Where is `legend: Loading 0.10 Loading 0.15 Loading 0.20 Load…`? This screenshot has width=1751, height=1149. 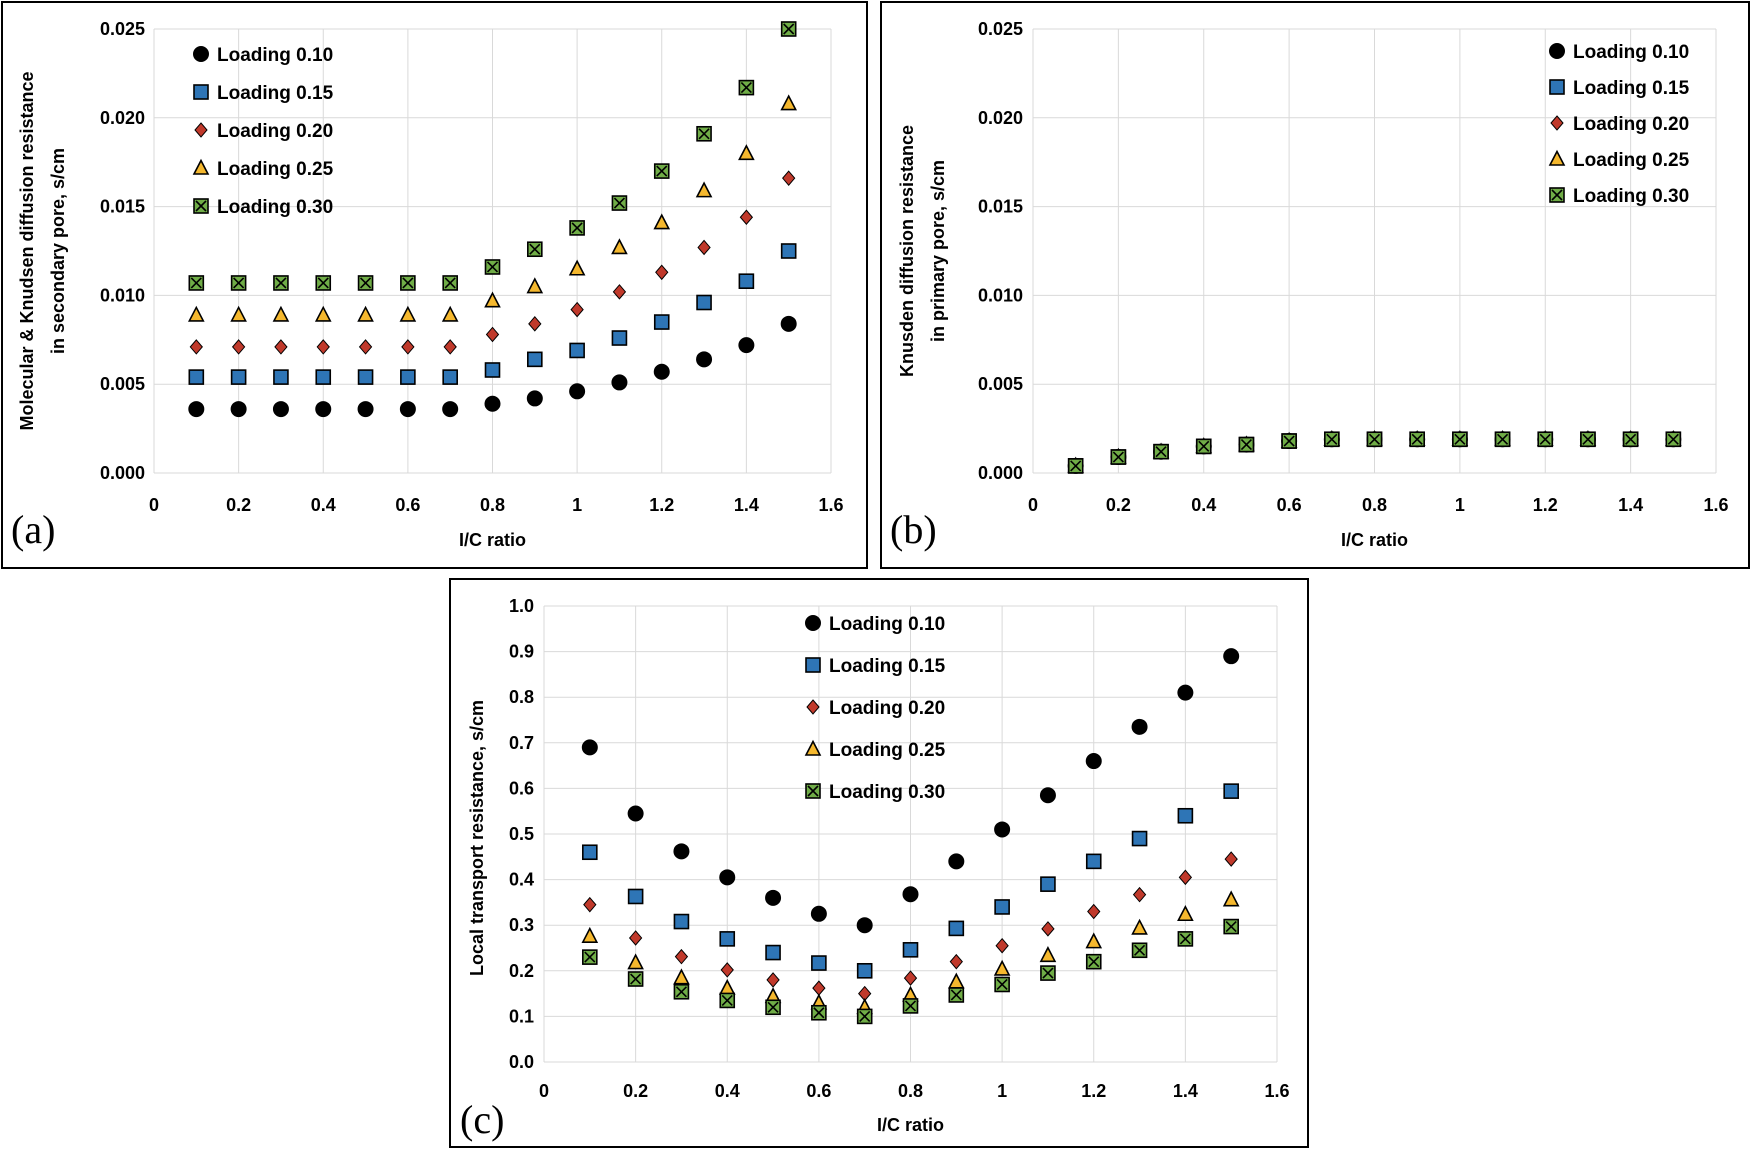
legend: Loading 0.10 Loading 0.15 Loading 0.20 Load… is located at coordinates (1619, 124).